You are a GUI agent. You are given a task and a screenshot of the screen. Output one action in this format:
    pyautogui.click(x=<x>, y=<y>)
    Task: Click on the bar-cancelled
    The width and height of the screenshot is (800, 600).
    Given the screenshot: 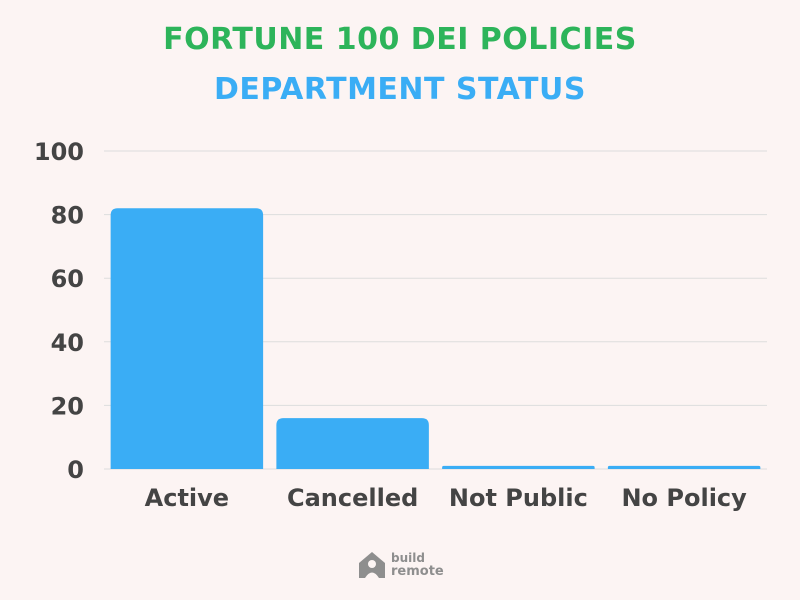 What is the action you would take?
    pyautogui.click(x=352, y=443)
    